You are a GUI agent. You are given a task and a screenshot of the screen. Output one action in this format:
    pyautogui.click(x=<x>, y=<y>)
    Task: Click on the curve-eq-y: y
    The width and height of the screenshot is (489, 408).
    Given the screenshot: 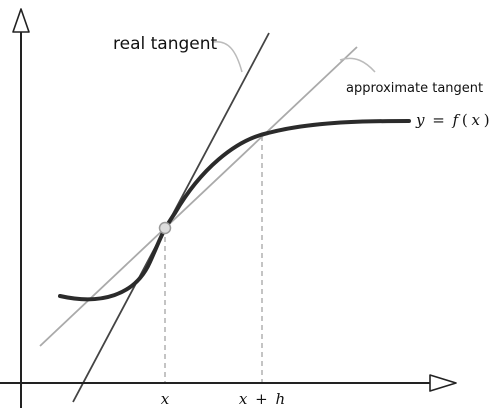 What is the action you would take?
    pyautogui.click(x=420, y=120)
    